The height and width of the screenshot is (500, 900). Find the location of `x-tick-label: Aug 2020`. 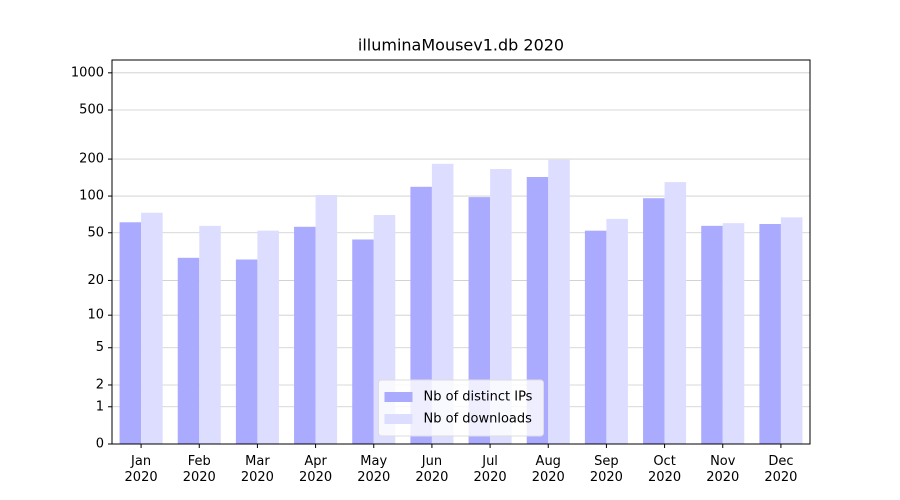

x-tick-label: Aug 2020 is located at coordinates (548, 469).